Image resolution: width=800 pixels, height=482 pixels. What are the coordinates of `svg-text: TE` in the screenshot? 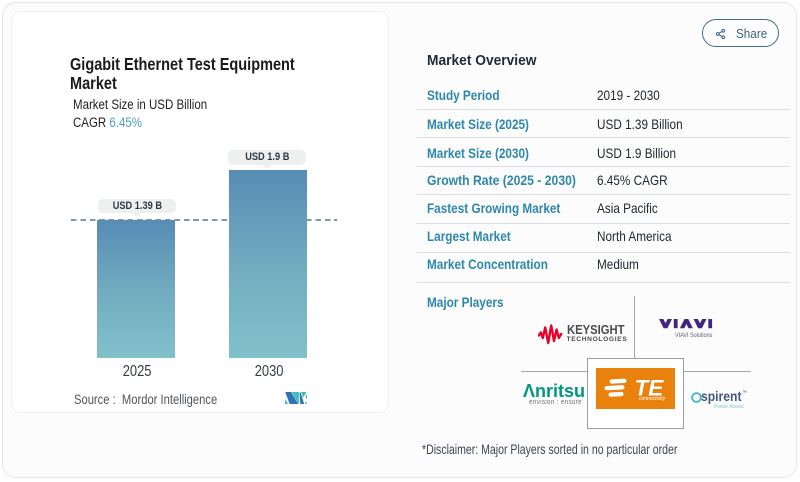 It's located at (649, 387).